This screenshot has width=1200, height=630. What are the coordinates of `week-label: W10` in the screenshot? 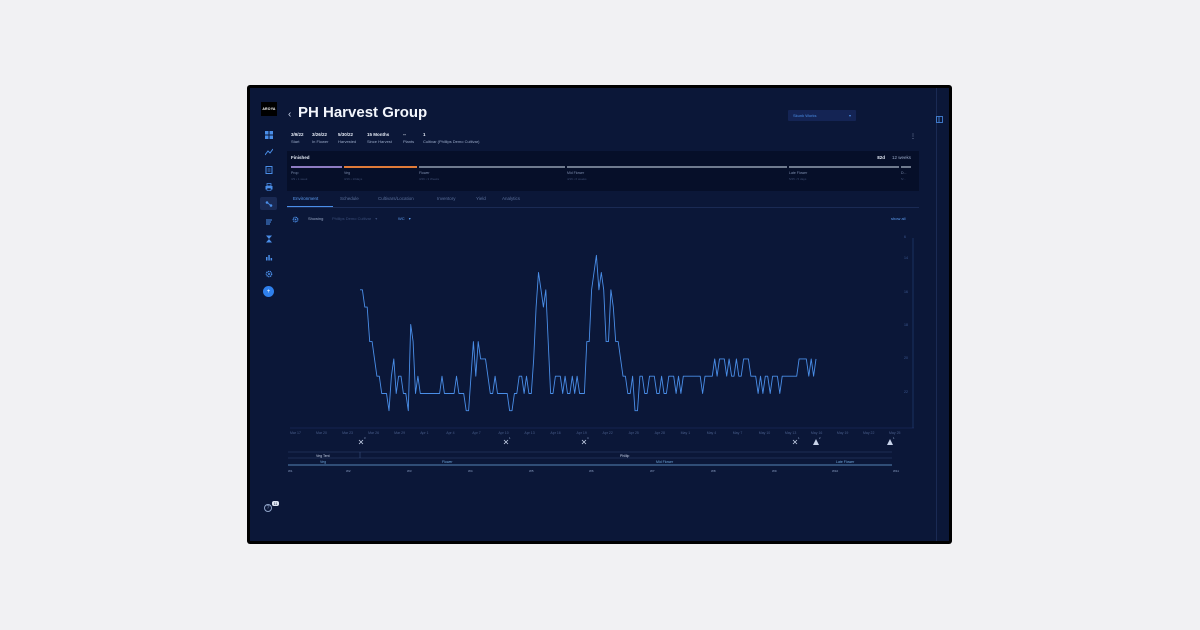 It's located at (835, 471).